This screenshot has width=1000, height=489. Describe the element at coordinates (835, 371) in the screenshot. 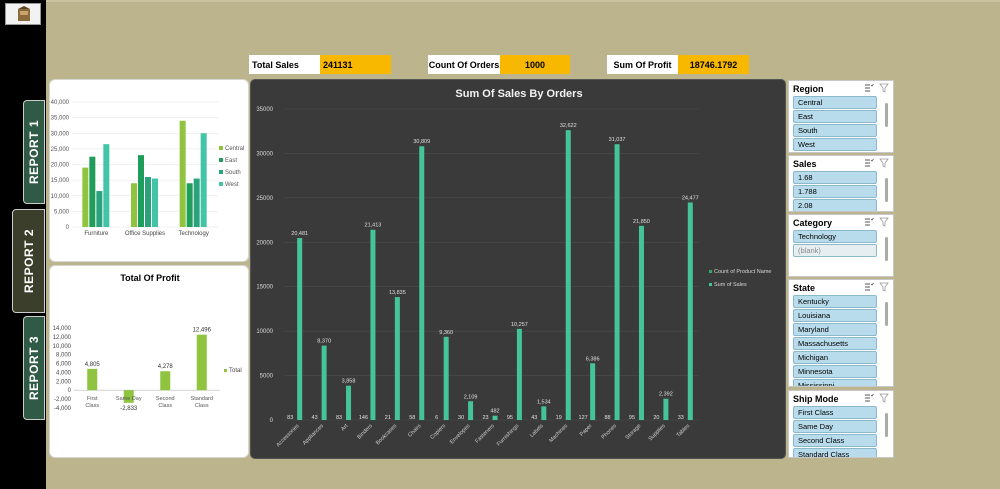

I see `slicer-item: Minnesota` at that location.